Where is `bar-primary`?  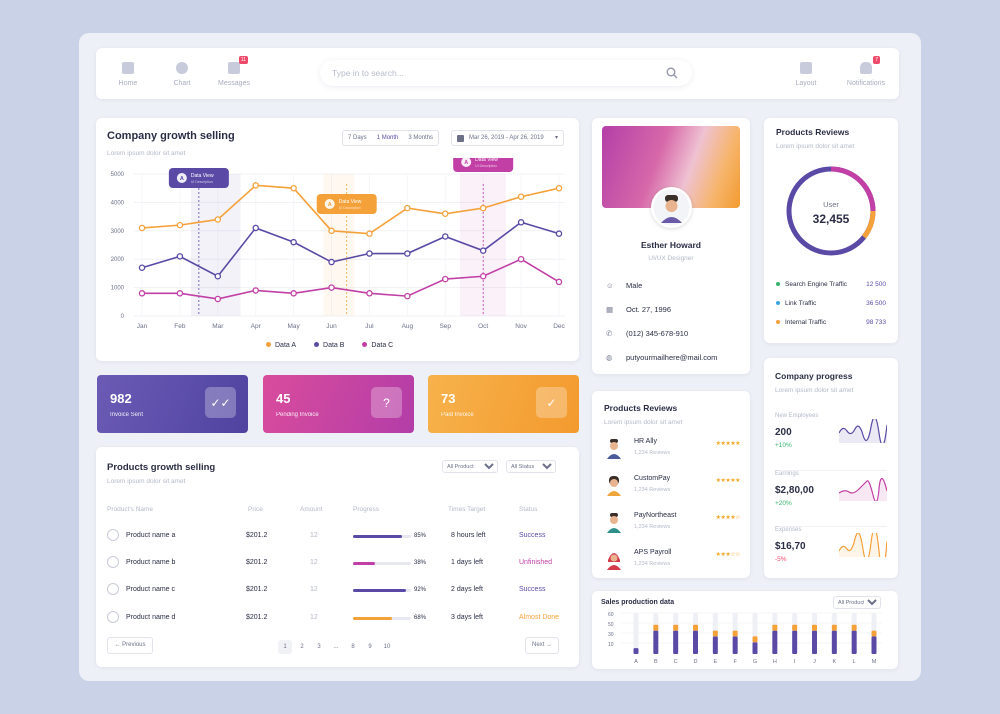
bar-primary is located at coordinates (715, 645).